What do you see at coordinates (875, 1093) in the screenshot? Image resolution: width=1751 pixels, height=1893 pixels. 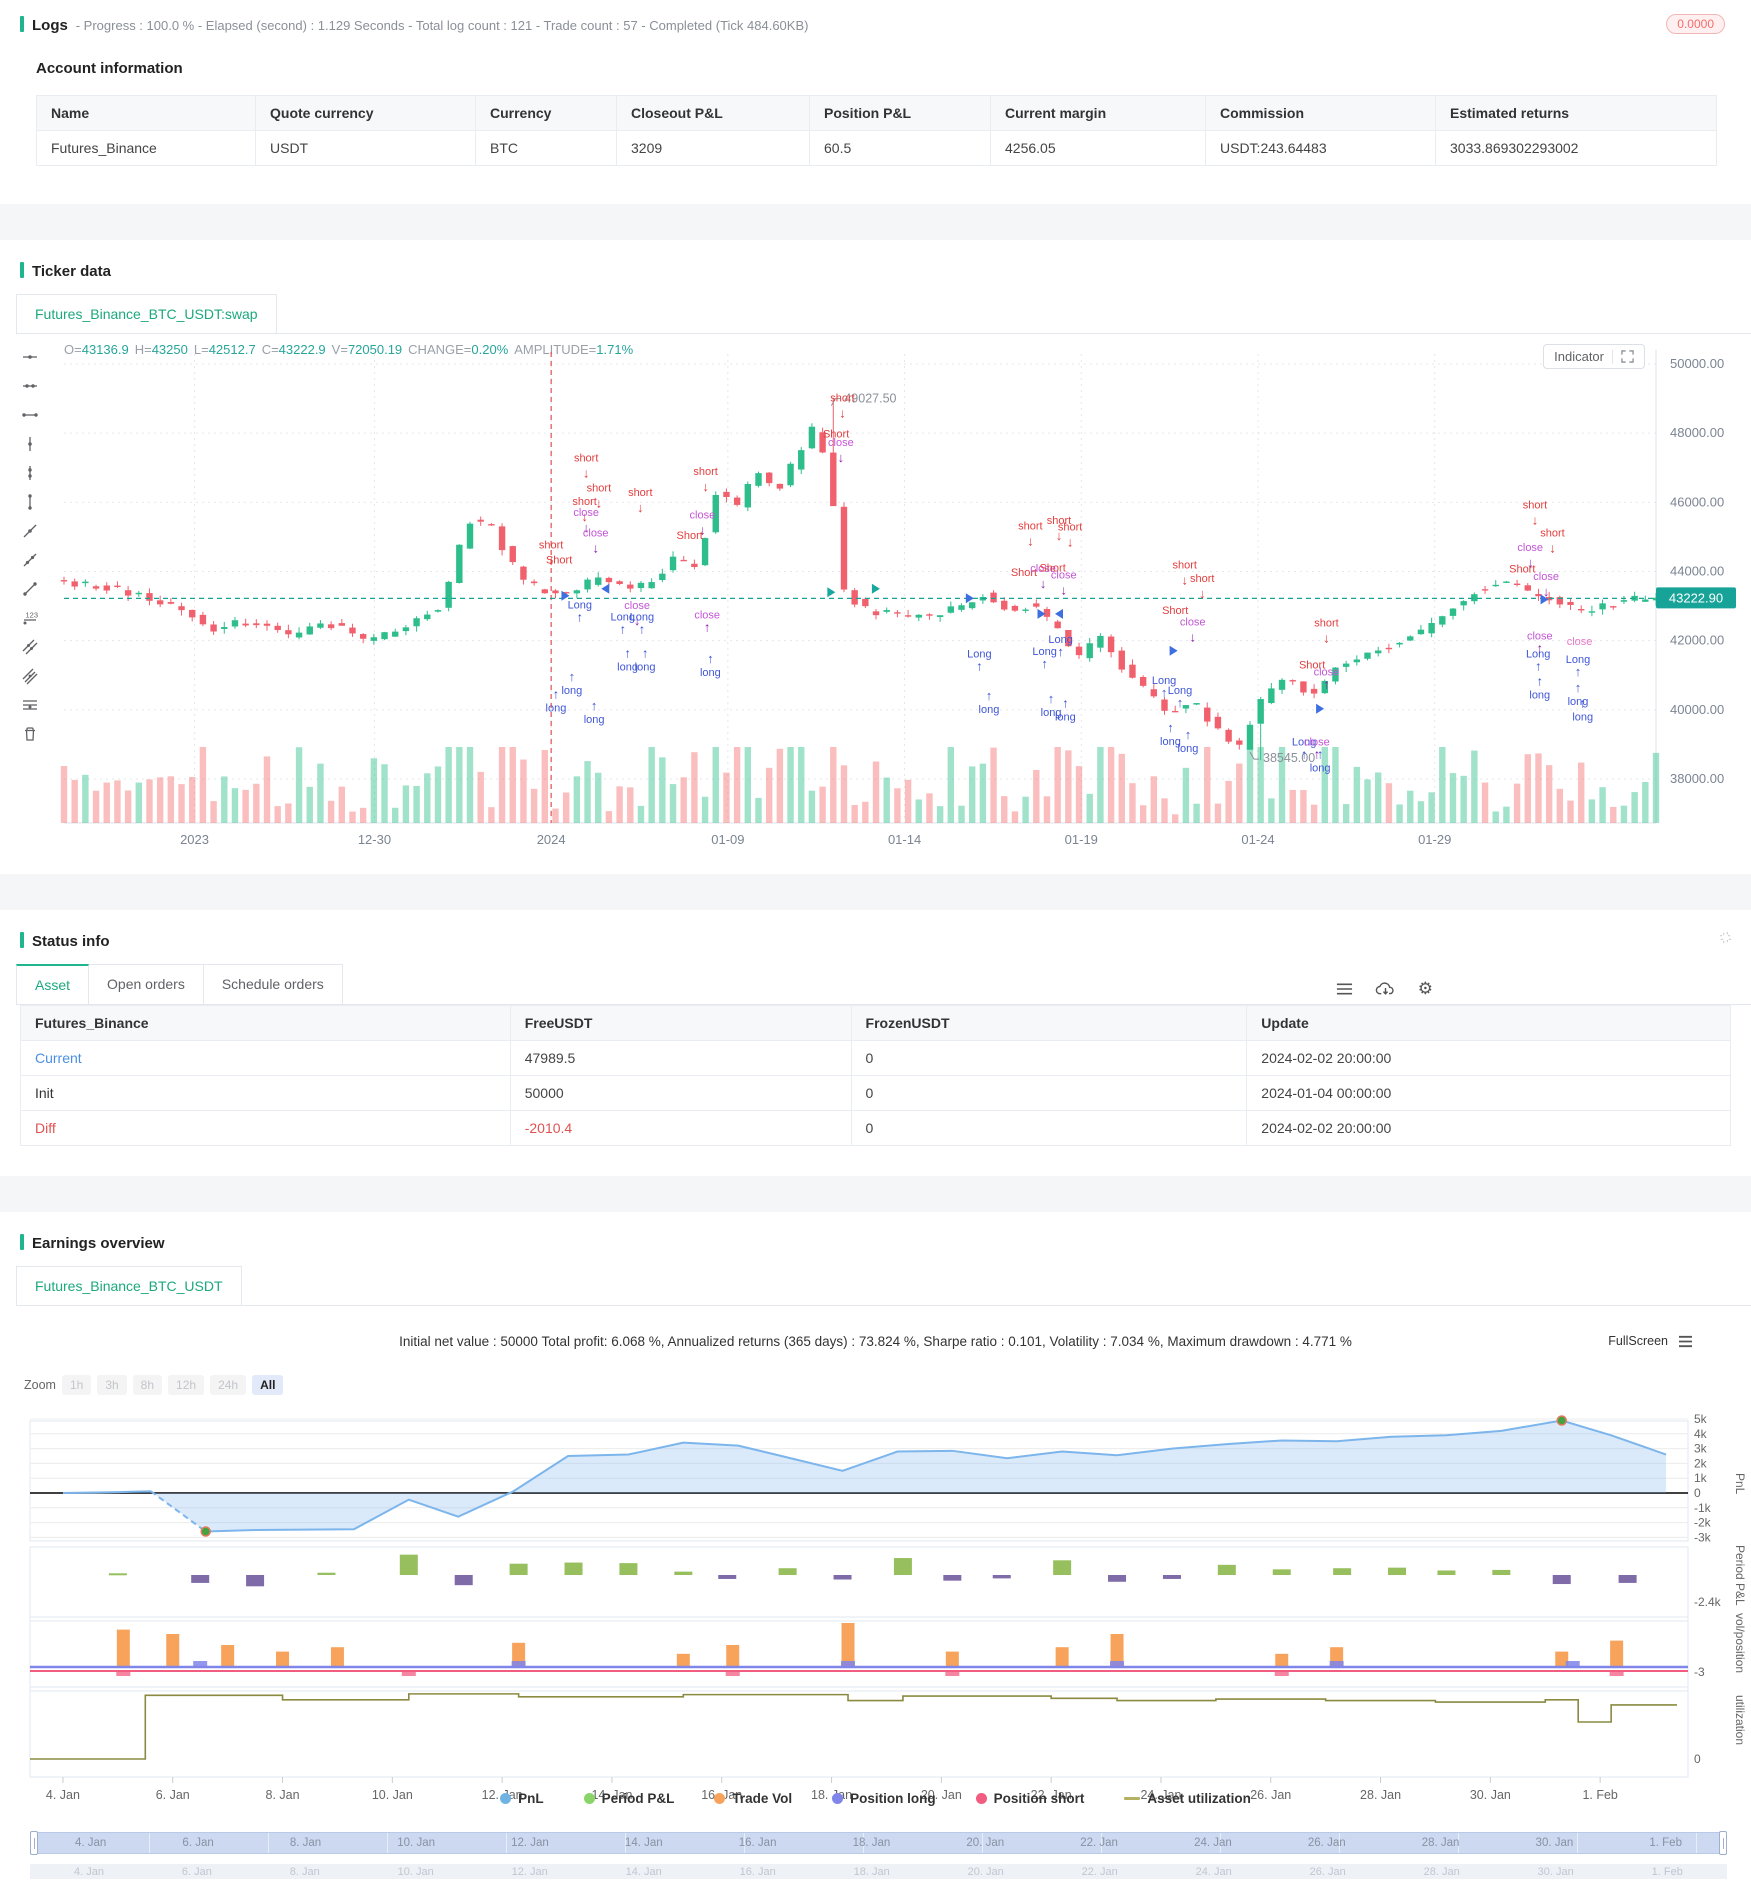 I see `table-row: Init 50000 0 2024-01-04 00:00:00` at bounding box center [875, 1093].